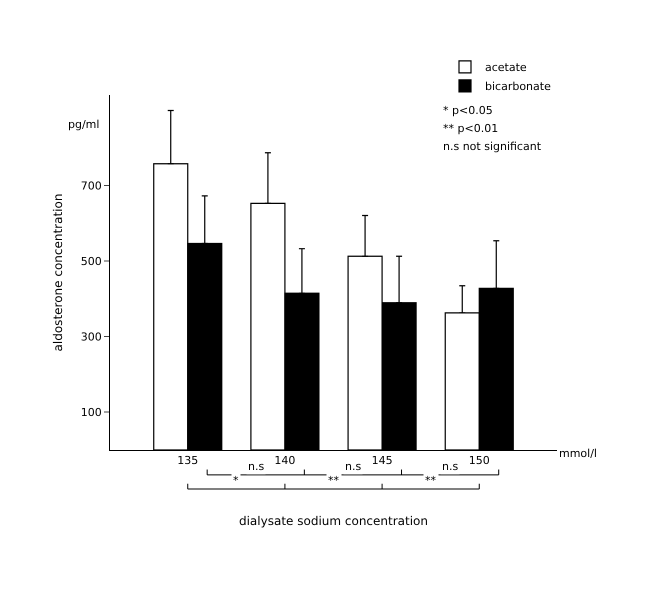  What do you see at coordinates (91, 185) in the screenshot?
I see `y-tick-label: 700` at bounding box center [91, 185].